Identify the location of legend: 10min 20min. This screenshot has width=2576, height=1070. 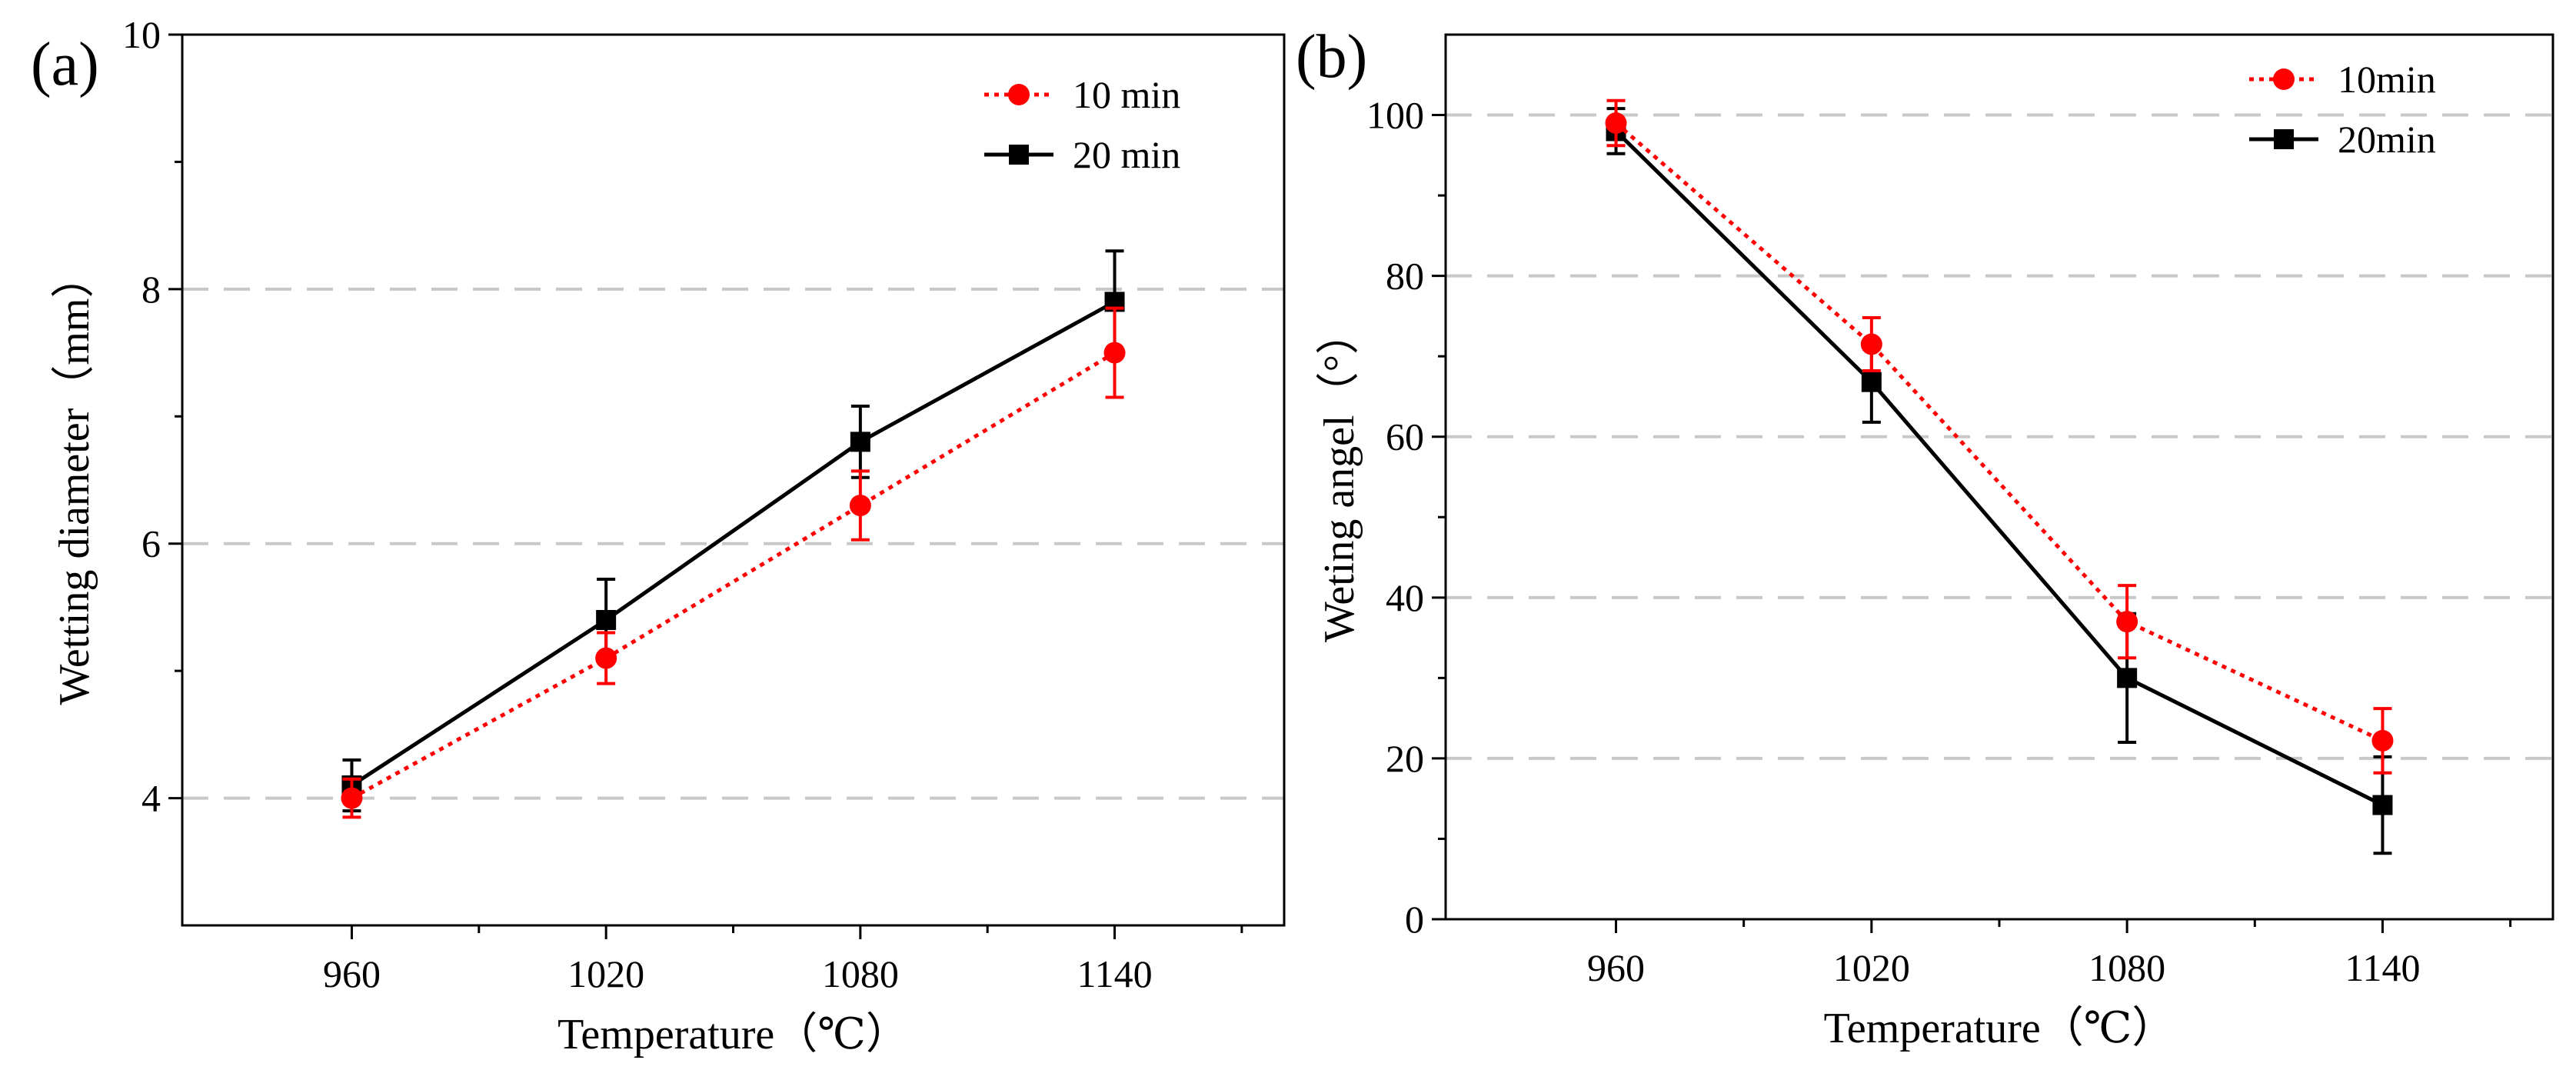
(2342, 109).